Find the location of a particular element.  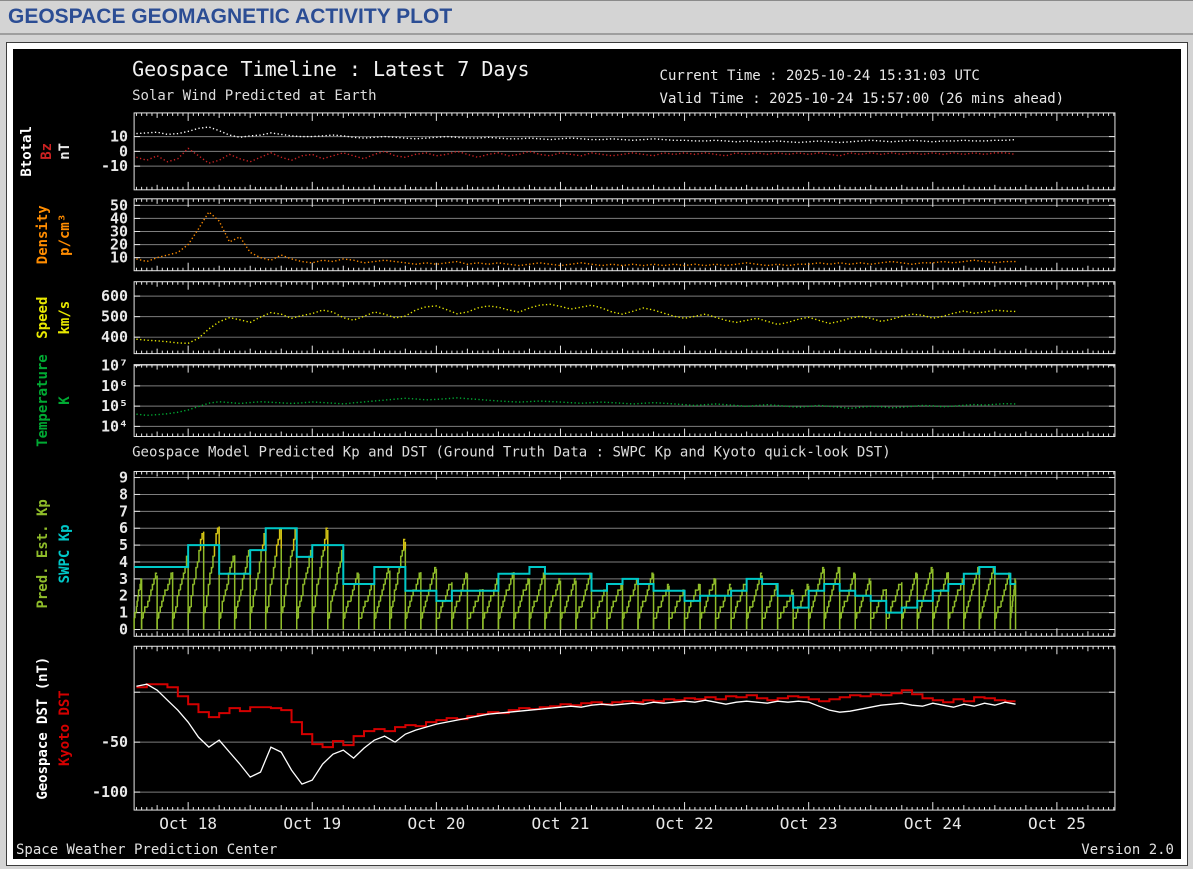

series-geospace-dst is located at coordinates (576, 734).